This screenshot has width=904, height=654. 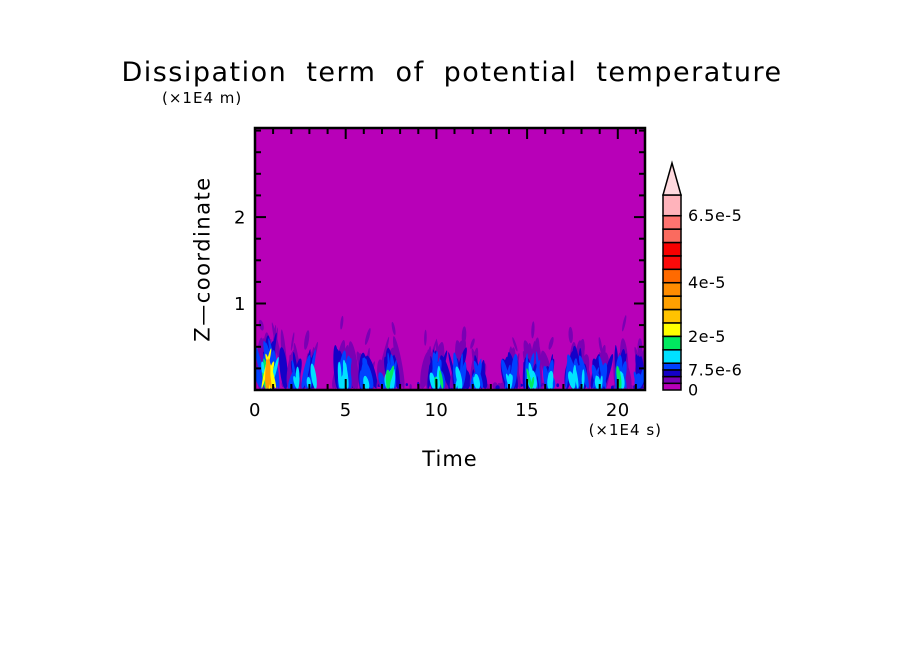 What do you see at coordinates (346, 410) in the screenshot?
I see `x-tick-label: 5` at bounding box center [346, 410].